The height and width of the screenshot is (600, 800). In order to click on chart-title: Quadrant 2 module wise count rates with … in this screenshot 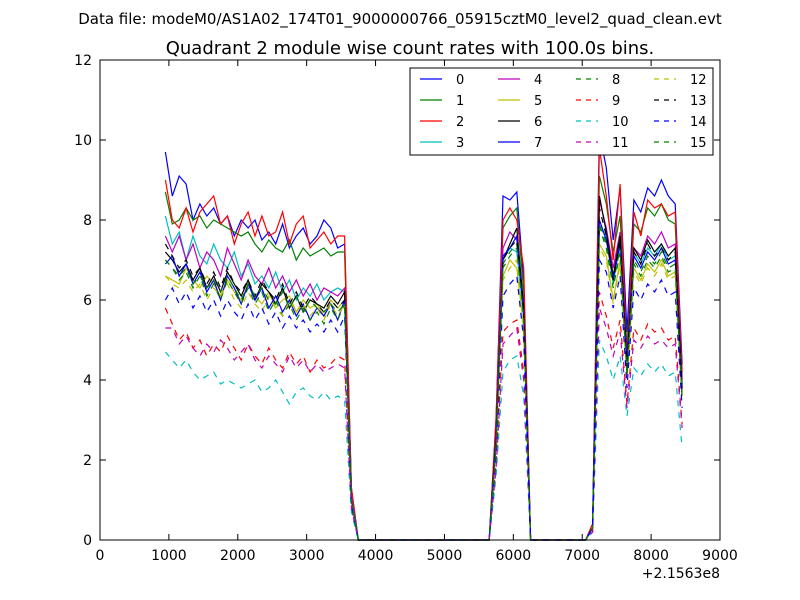, I will do `click(410, 48)`.